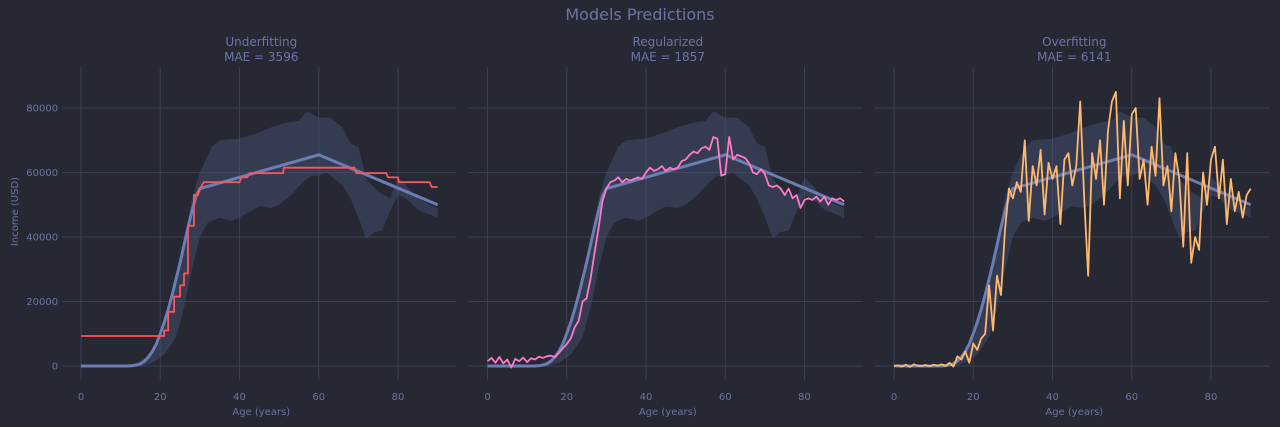  What do you see at coordinates (42, 302) in the screenshot?
I see `y-tick-label: 20000` at bounding box center [42, 302].